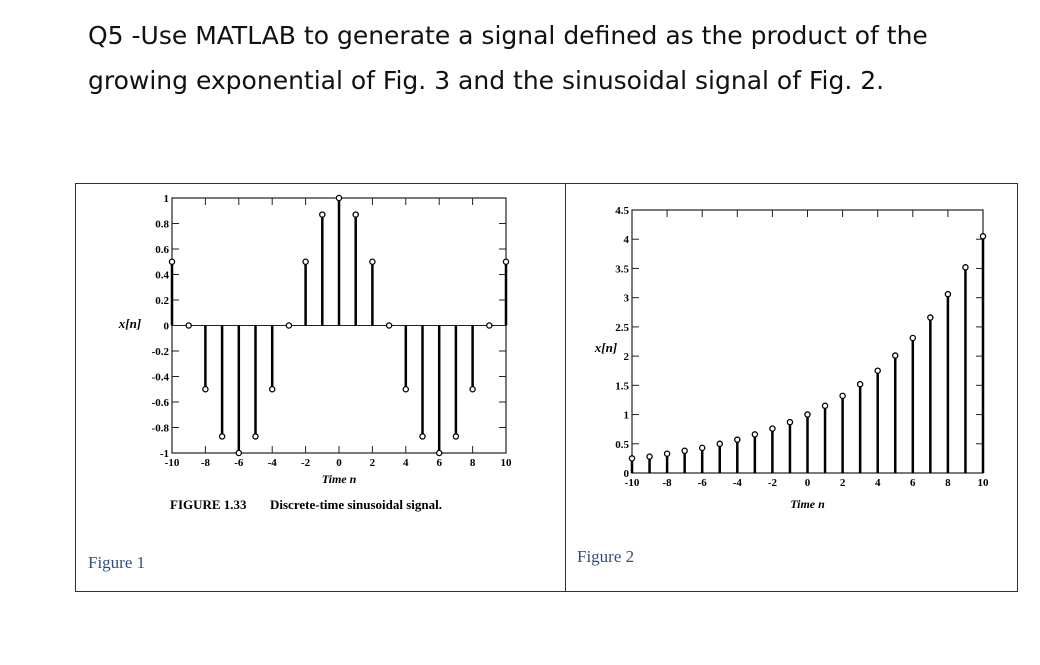 The image size is (1040, 665). What do you see at coordinates (162, 301) in the screenshot?
I see `y-tick-label: 0.2` at bounding box center [162, 301].